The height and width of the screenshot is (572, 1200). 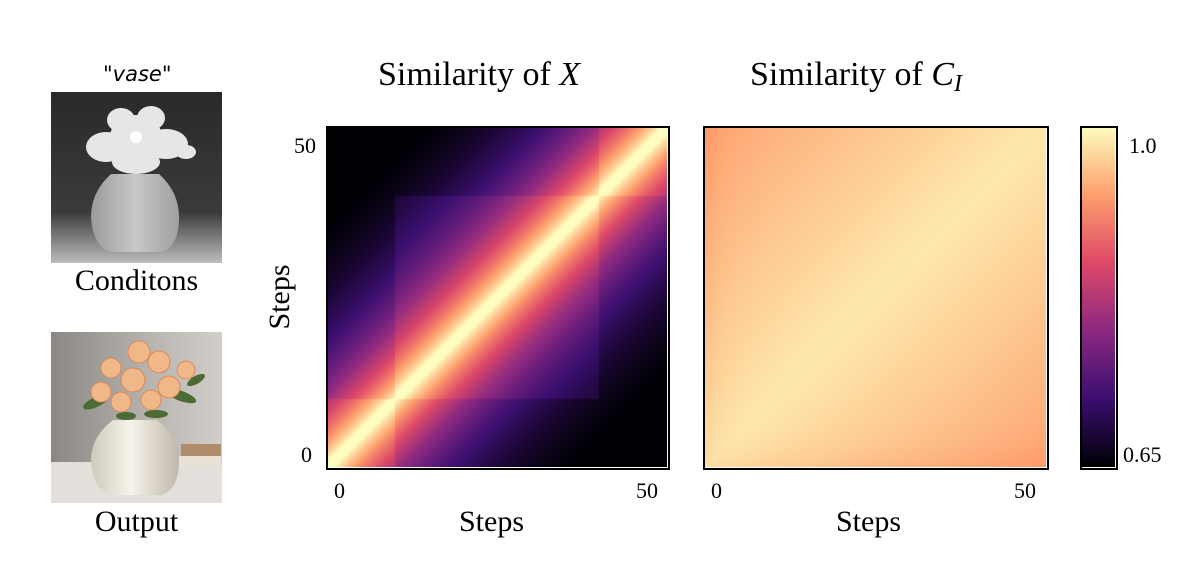 I want to click on output-caption: Output, so click(x=136, y=521).